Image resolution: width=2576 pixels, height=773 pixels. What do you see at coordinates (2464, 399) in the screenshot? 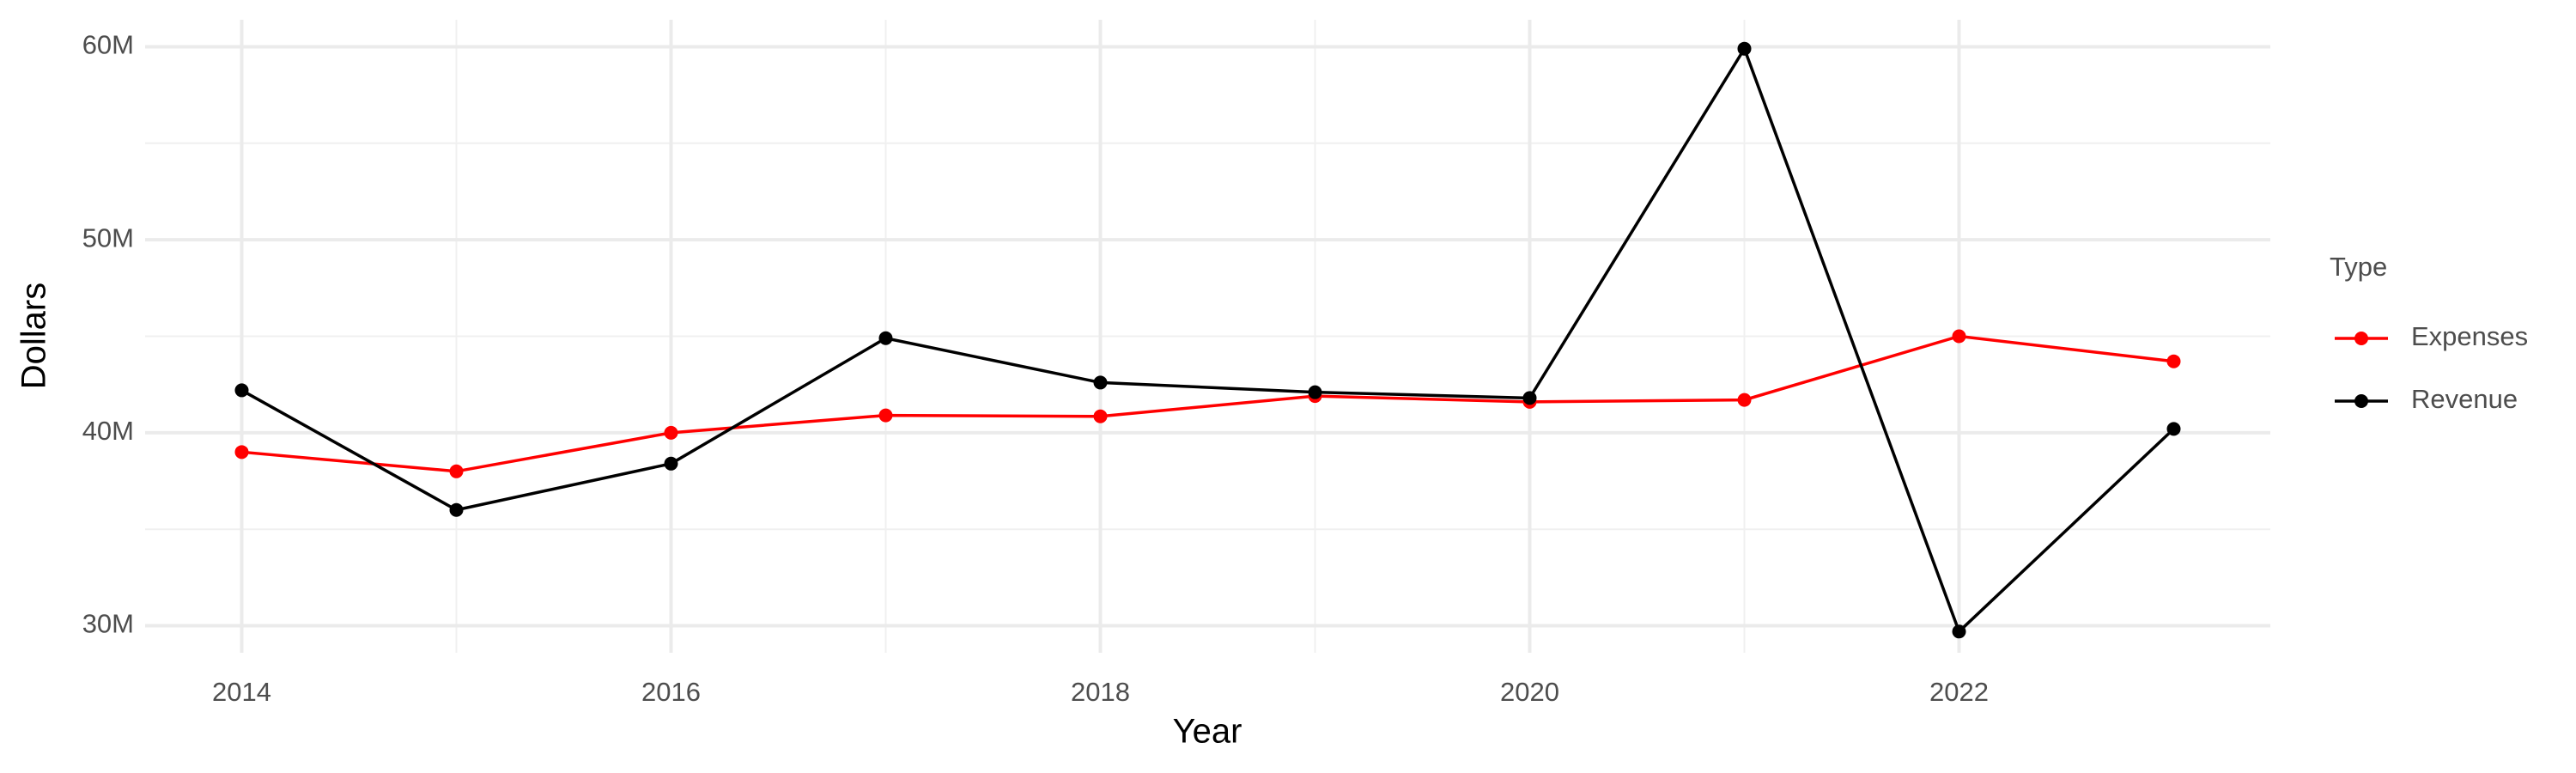
I see `legend-label: Revenue` at bounding box center [2464, 399].